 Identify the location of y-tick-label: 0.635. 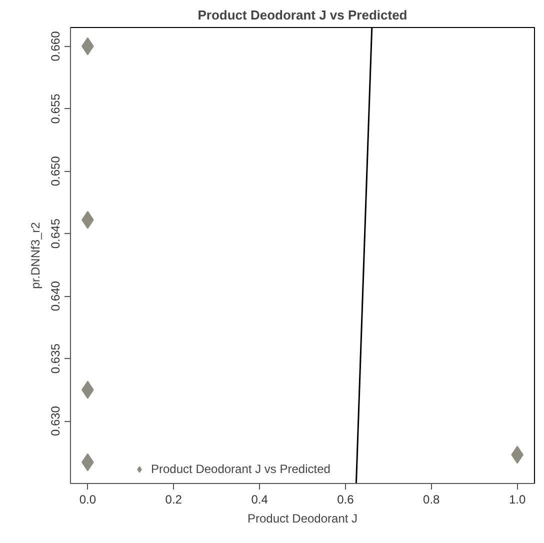
(55, 358).